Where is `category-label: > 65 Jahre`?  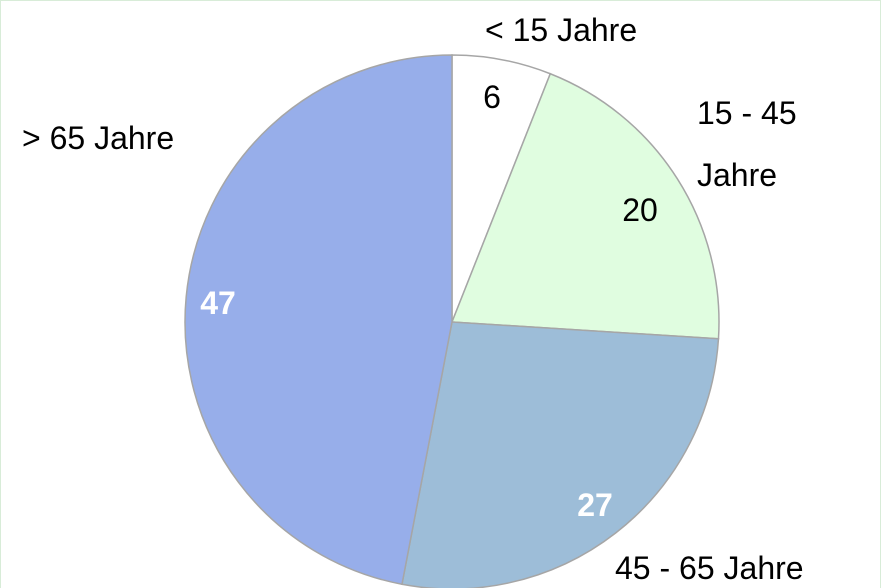 category-label: > 65 Jahre is located at coordinates (98, 138).